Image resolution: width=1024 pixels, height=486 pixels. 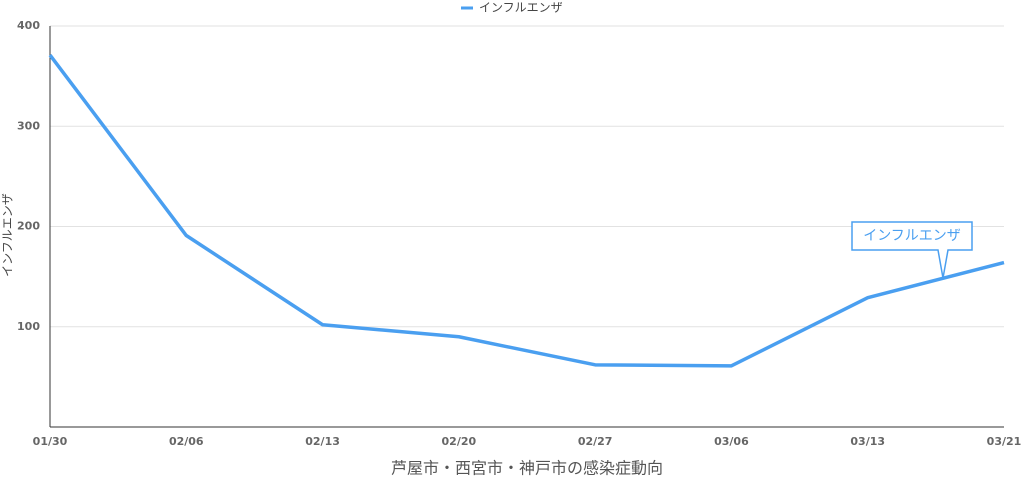 I want to click on x-tick-label: 02/06, so click(x=186, y=441).